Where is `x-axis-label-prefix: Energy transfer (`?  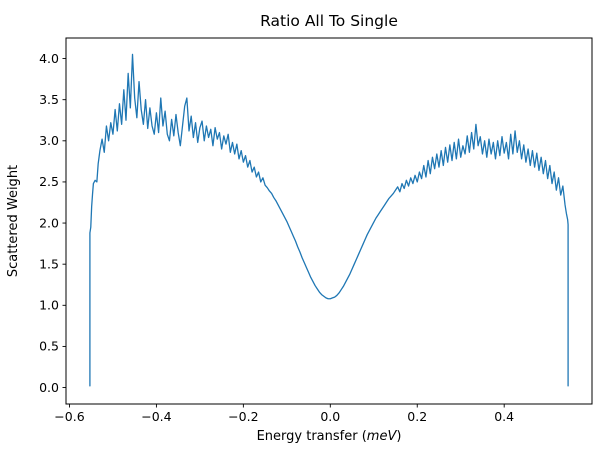 x-axis-label-prefix: Energy transfer ( is located at coordinates (312, 436).